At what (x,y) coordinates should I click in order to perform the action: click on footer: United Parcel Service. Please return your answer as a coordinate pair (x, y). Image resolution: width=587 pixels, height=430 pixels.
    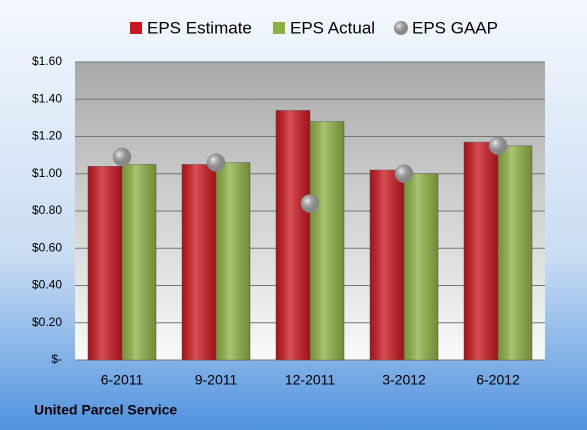
    Looking at the image, I should click on (105, 410).